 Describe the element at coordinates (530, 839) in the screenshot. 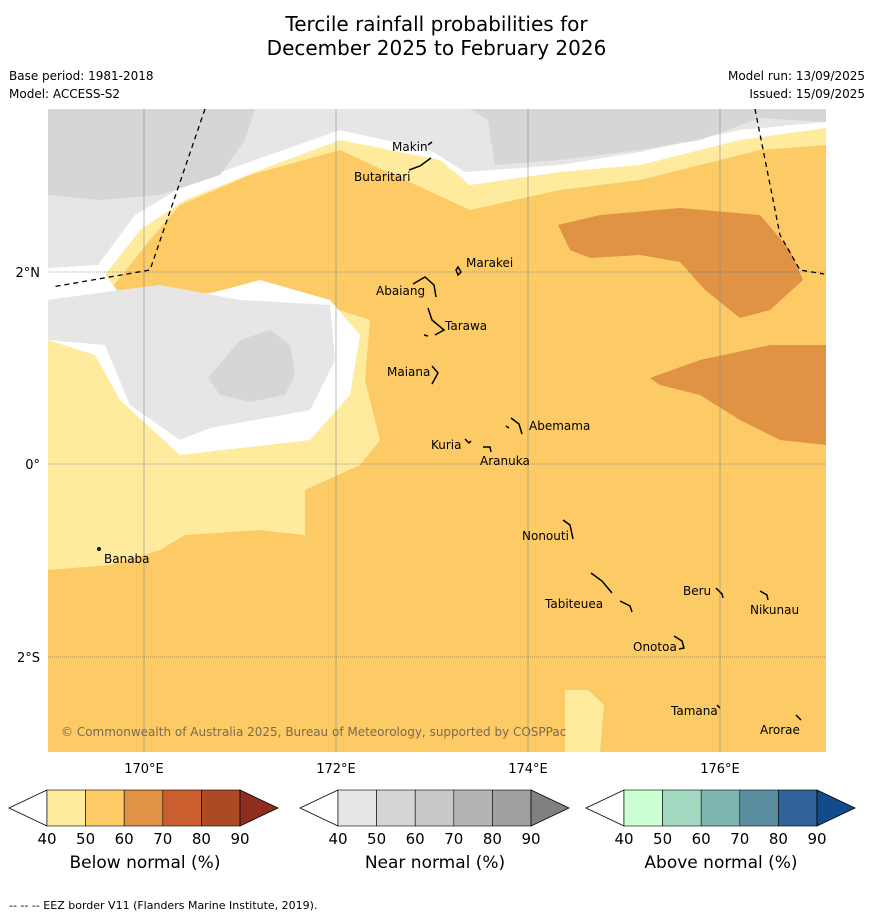

I see `legend-near-tick-90: 90` at that location.